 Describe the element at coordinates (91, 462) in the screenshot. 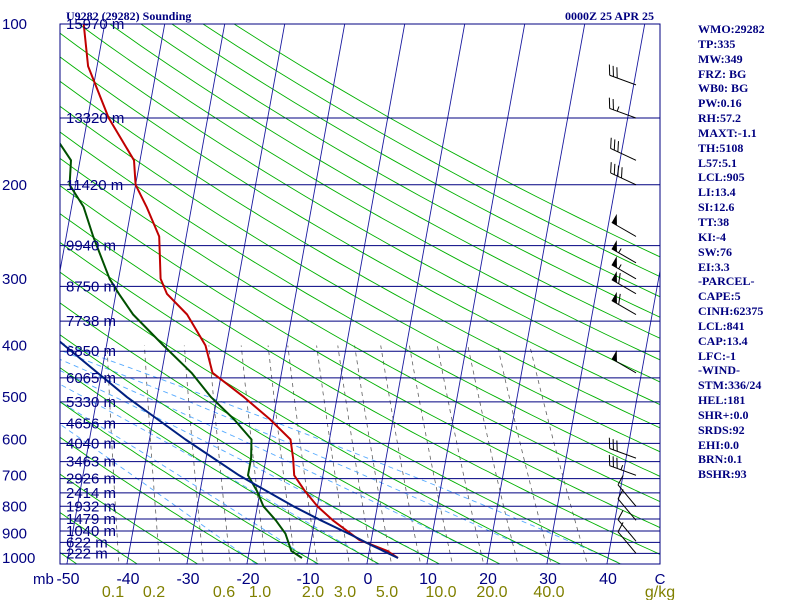

I see `height-label: 3463 m` at that location.